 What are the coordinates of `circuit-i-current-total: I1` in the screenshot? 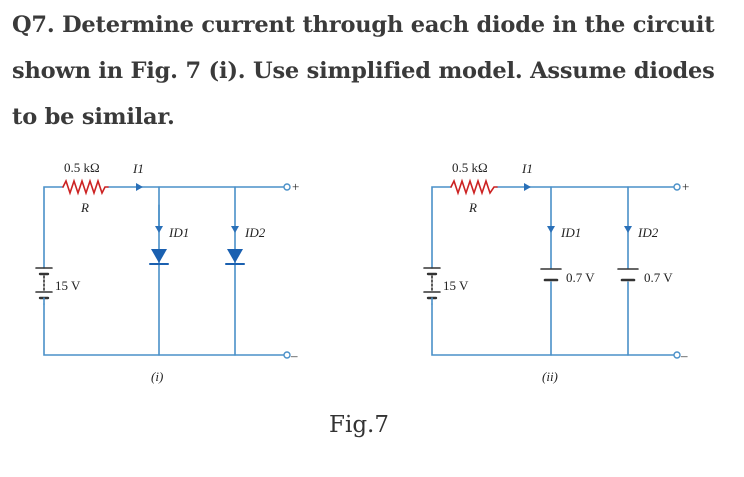 It's located at (138, 168).